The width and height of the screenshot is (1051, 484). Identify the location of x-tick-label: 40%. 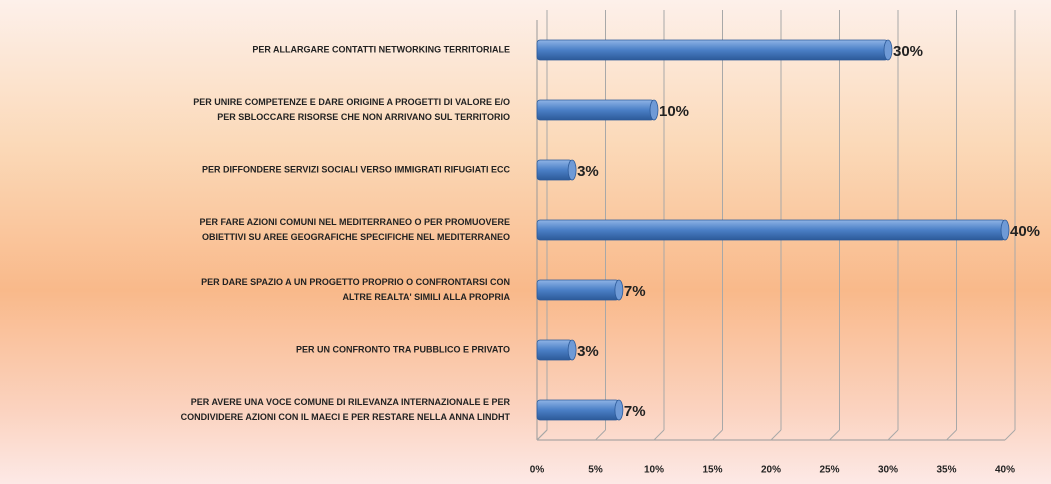
(1005, 470).